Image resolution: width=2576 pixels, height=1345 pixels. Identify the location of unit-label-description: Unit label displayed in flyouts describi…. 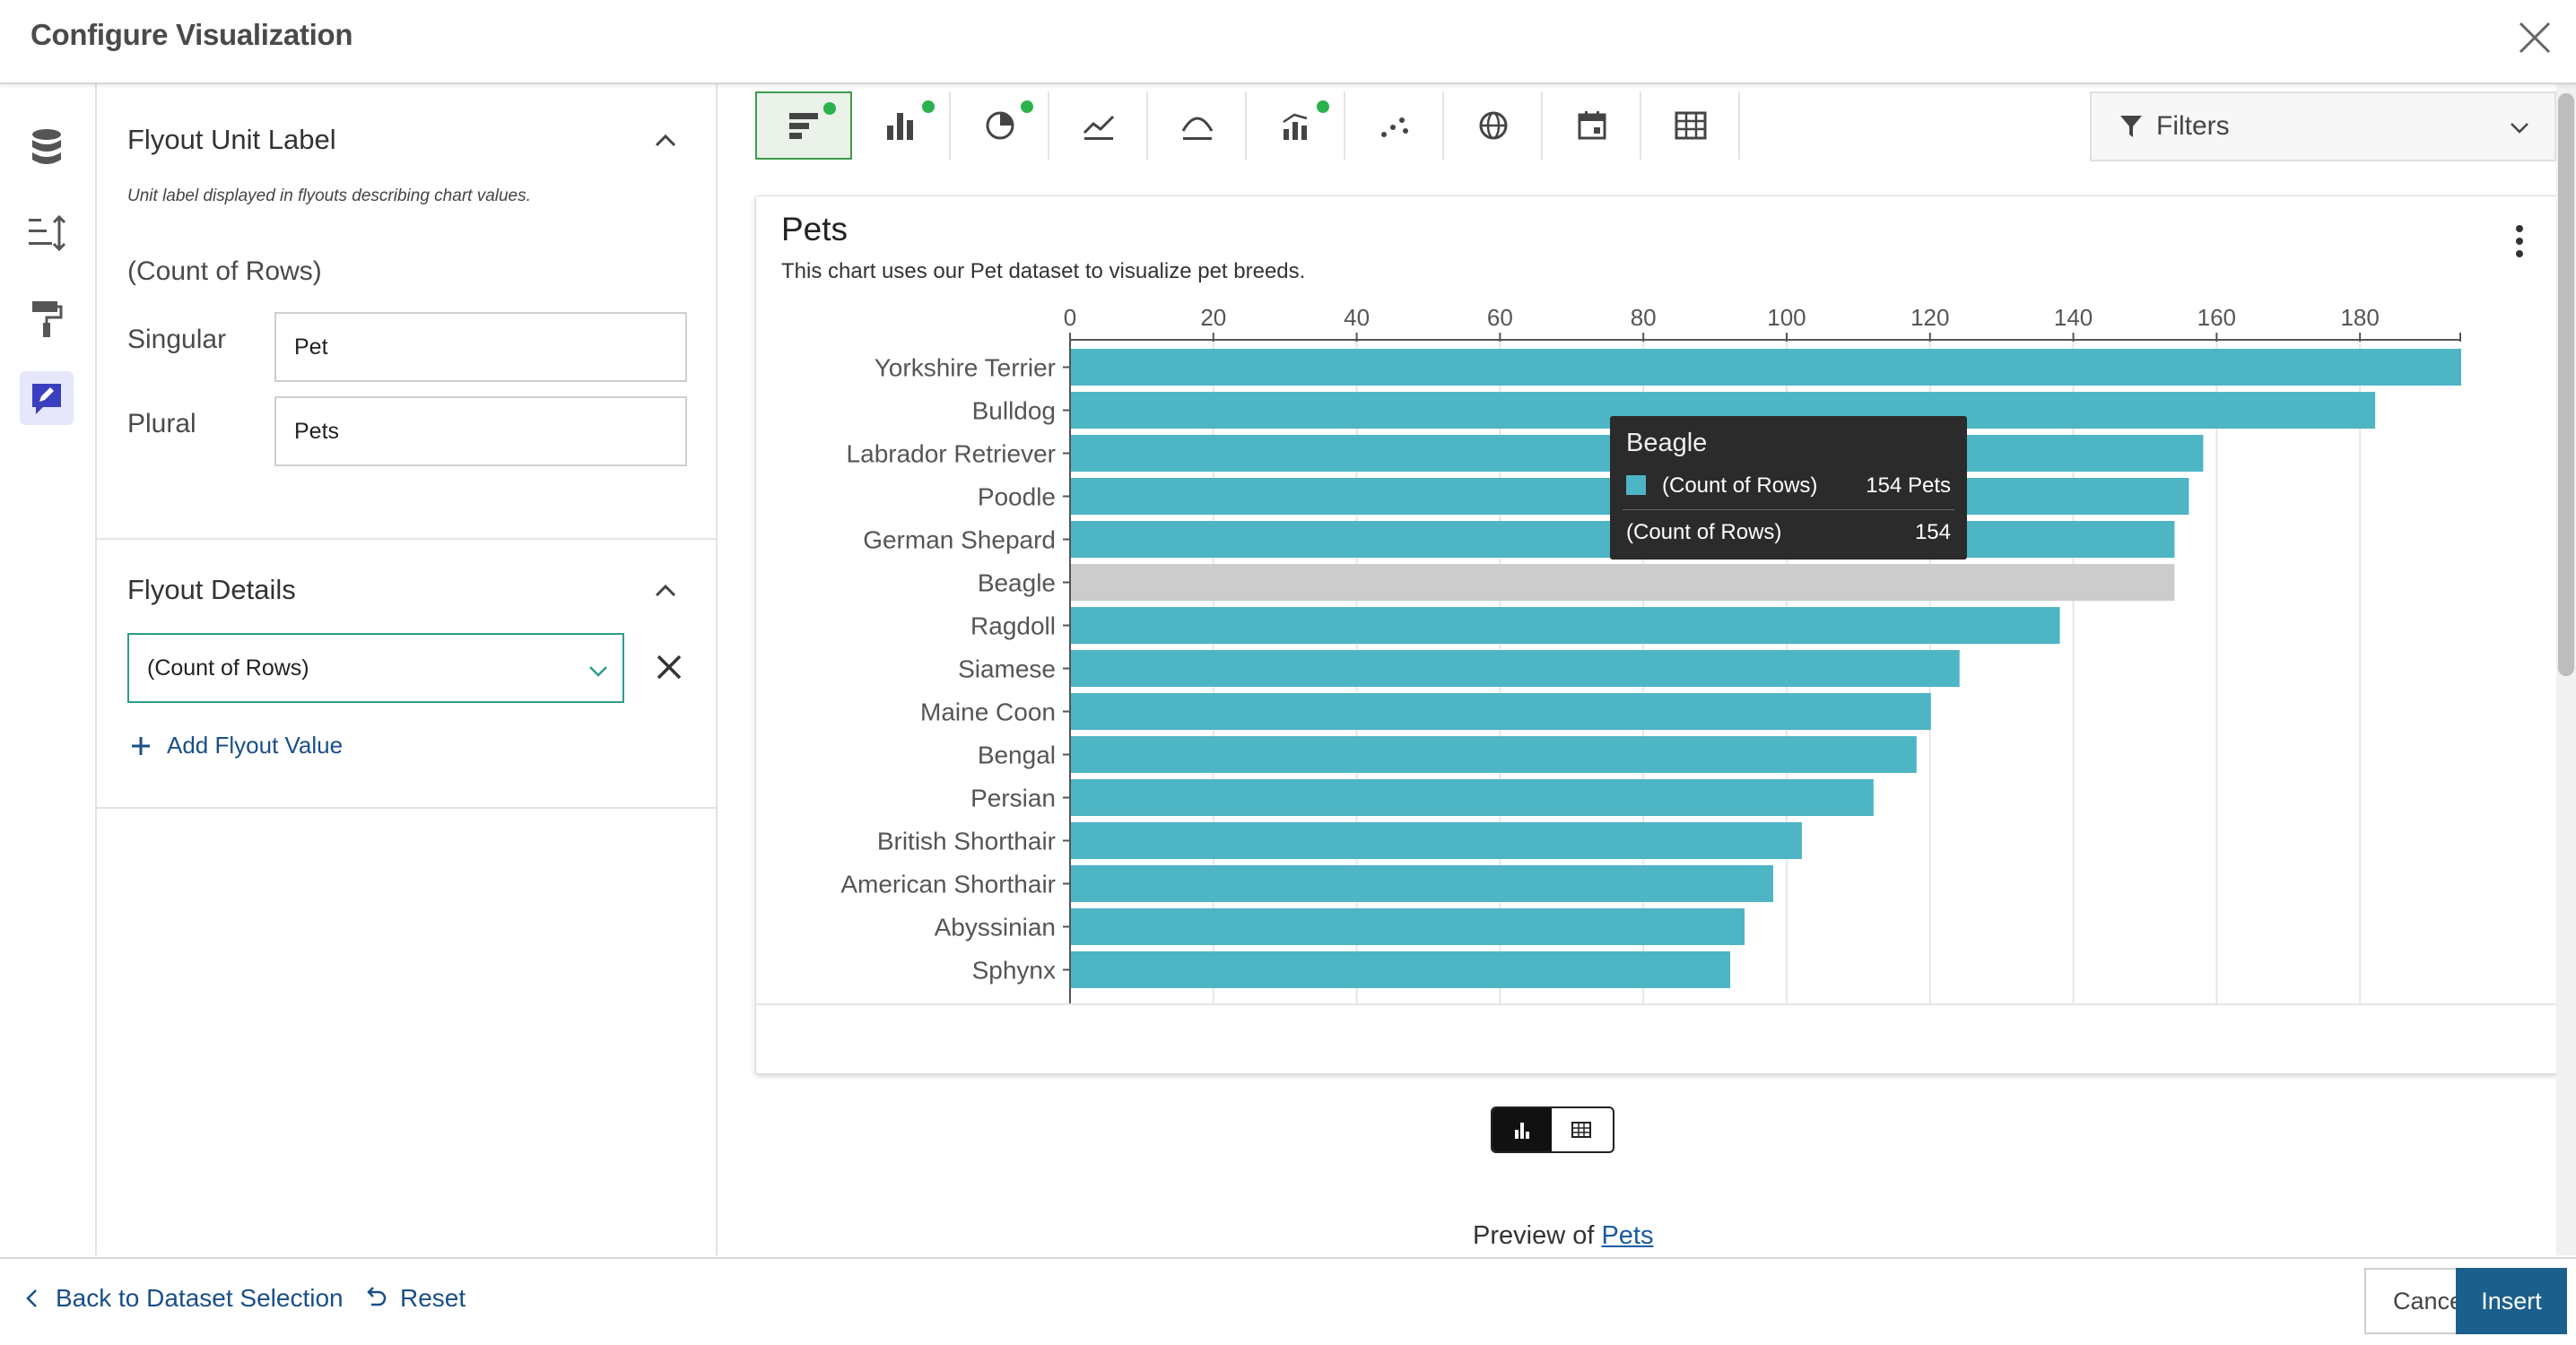
(329, 196).